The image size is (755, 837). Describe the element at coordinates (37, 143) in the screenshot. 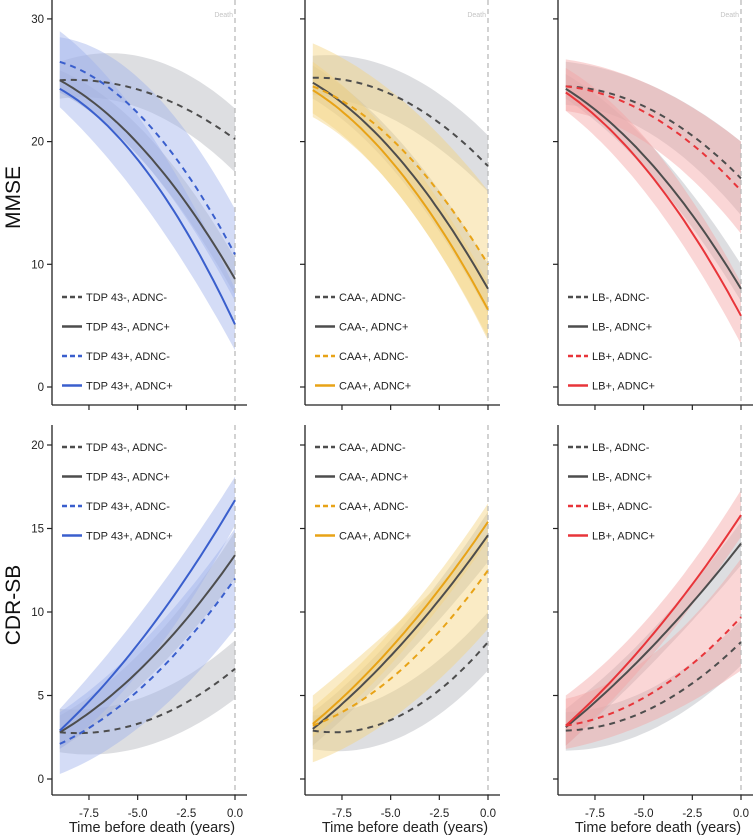

I see `y-tick-label: 20` at that location.